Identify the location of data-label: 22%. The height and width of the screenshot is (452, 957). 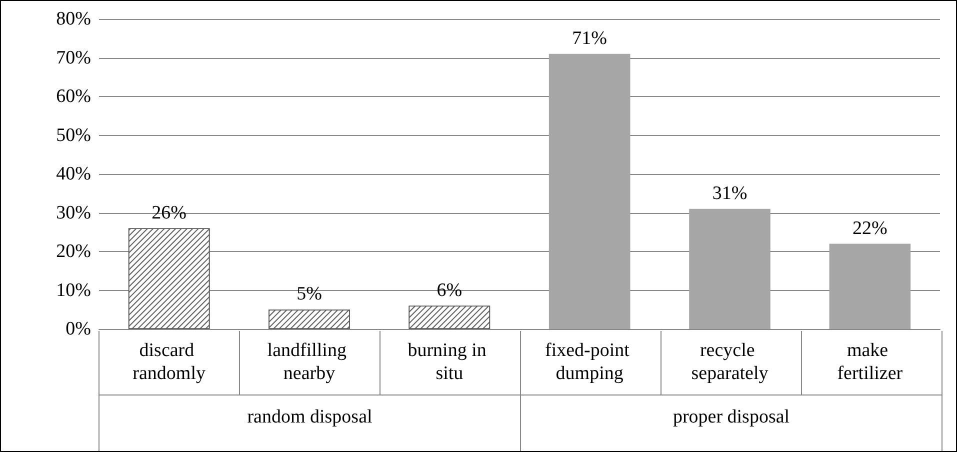
(870, 228).